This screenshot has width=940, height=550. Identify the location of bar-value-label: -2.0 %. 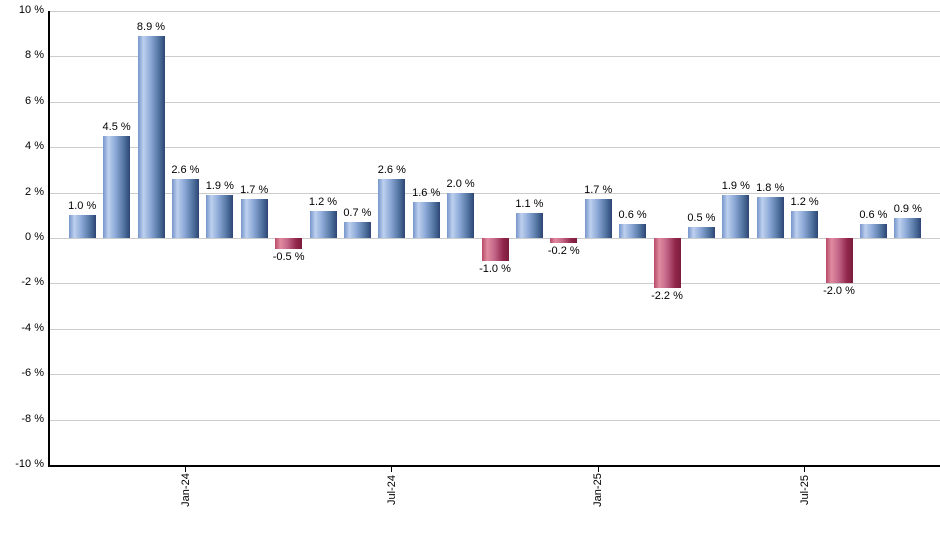
(839, 291).